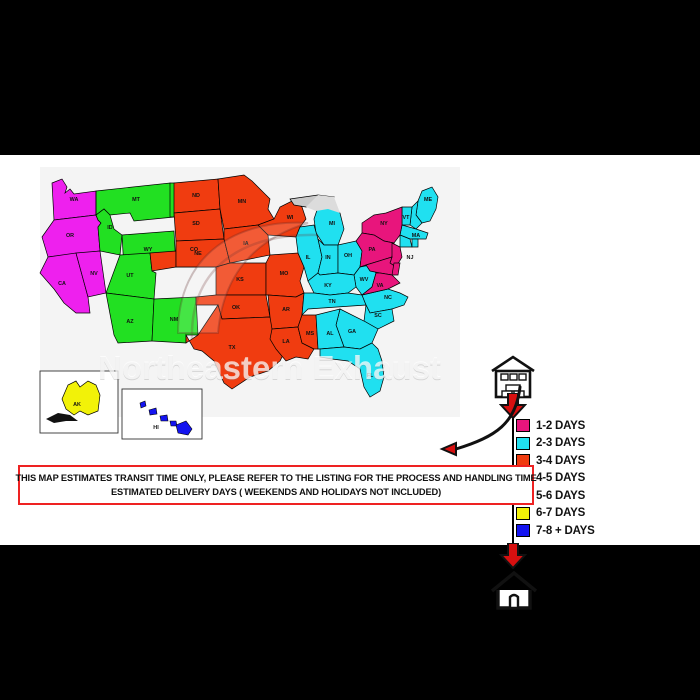 The height and width of the screenshot is (700, 700). What do you see at coordinates (407, 218) in the screenshot?
I see `state-label-VT: VT` at bounding box center [407, 218].